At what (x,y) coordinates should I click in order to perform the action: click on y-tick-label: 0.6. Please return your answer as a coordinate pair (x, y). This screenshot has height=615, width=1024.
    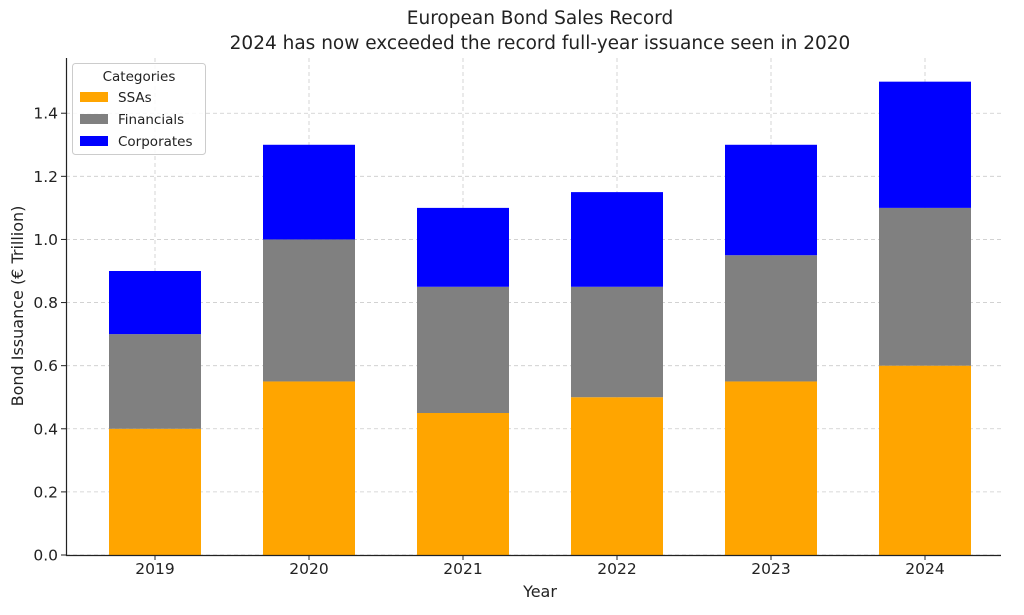
    Looking at the image, I should click on (45, 366).